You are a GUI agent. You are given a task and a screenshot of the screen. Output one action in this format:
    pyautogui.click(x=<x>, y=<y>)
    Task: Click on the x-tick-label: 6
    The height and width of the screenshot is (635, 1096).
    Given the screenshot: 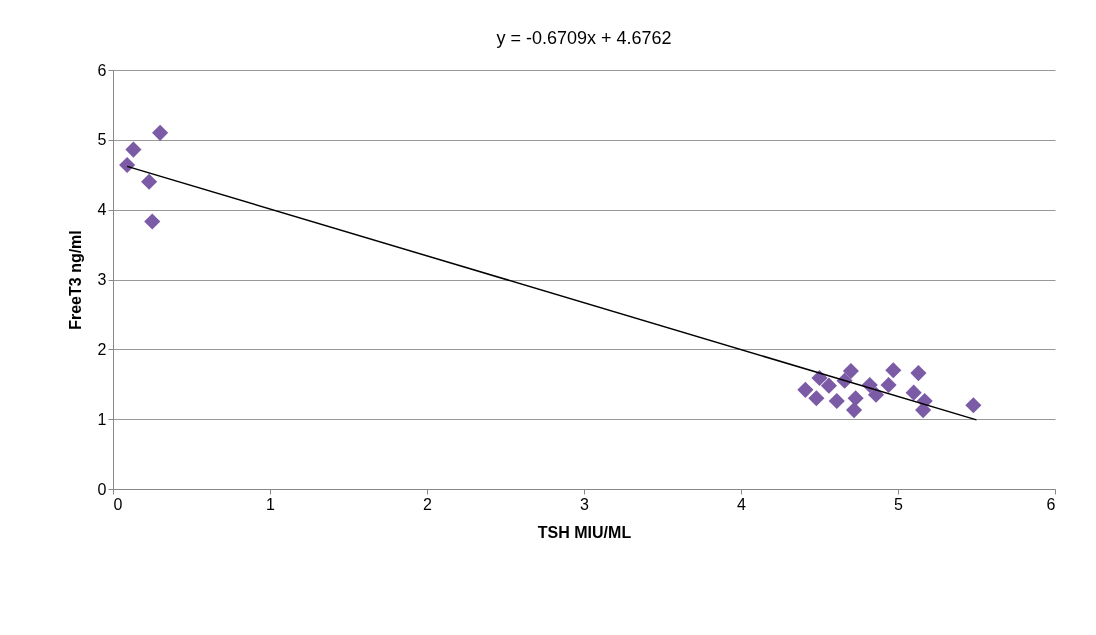 What is the action you would take?
    pyautogui.click(x=1051, y=504)
    